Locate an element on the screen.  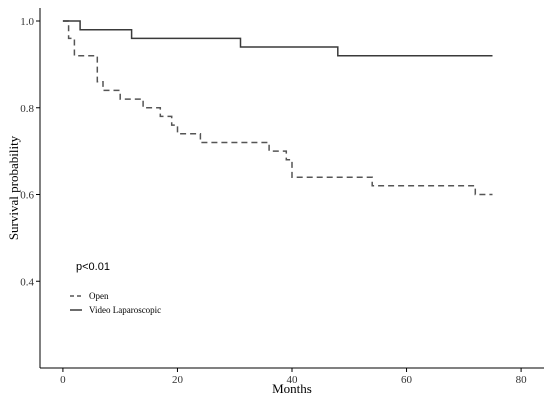
x-tick-label: 40 is located at coordinates (293, 380).